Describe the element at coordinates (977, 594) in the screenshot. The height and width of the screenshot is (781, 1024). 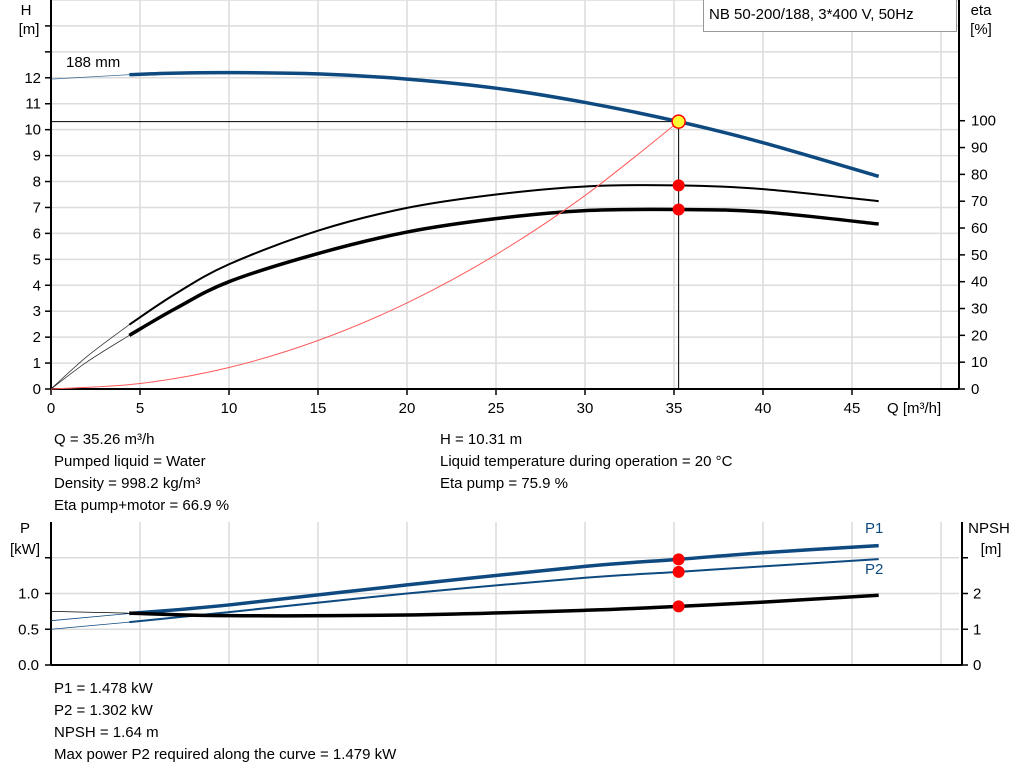
I see `npsh-tick-label: 2` at that location.